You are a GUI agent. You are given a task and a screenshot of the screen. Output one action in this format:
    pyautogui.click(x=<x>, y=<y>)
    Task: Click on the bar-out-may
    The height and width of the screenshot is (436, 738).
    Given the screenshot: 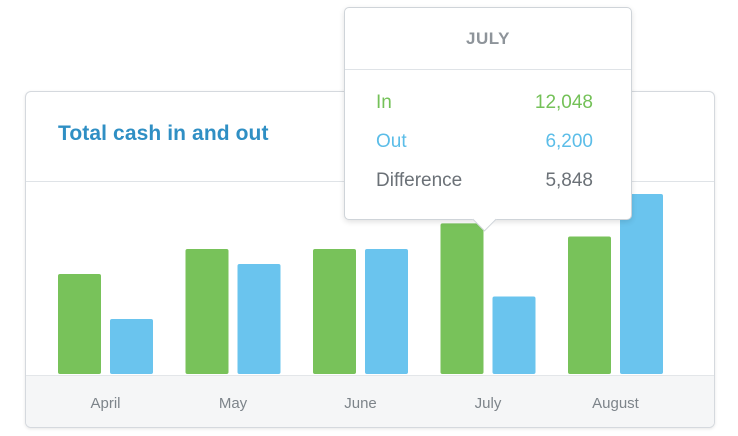 What is the action you would take?
    pyautogui.click(x=259, y=319)
    